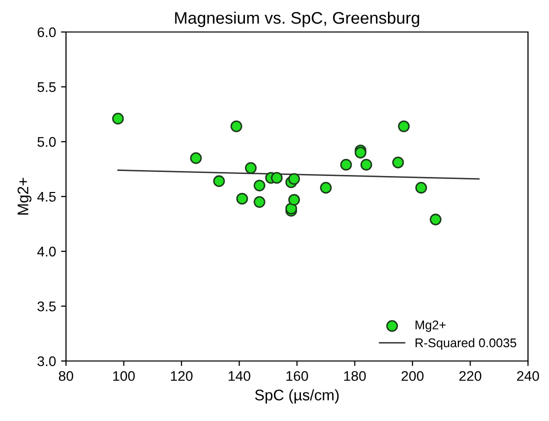 This screenshot has width=549, height=421. Describe the element at coordinates (297, 376) in the screenshot. I see `x-tick-label: 160` at that location.